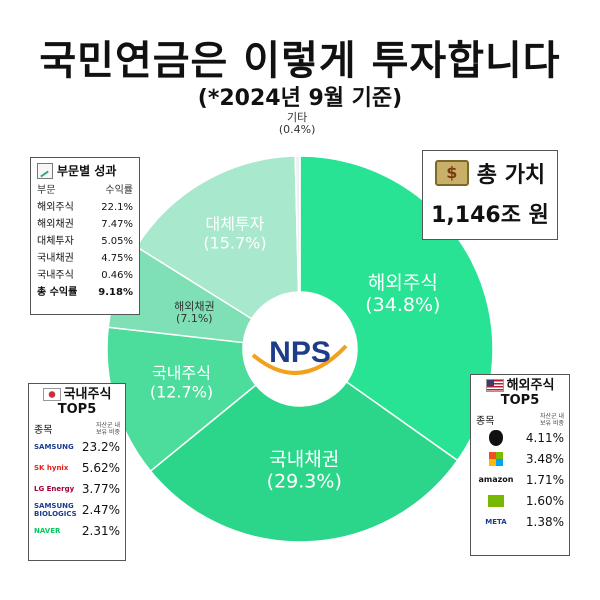 This screenshot has height=600, width=600. What do you see at coordinates (496, 479) in the screenshot?
I see `amazon-icon: amazon` at bounding box center [496, 479].